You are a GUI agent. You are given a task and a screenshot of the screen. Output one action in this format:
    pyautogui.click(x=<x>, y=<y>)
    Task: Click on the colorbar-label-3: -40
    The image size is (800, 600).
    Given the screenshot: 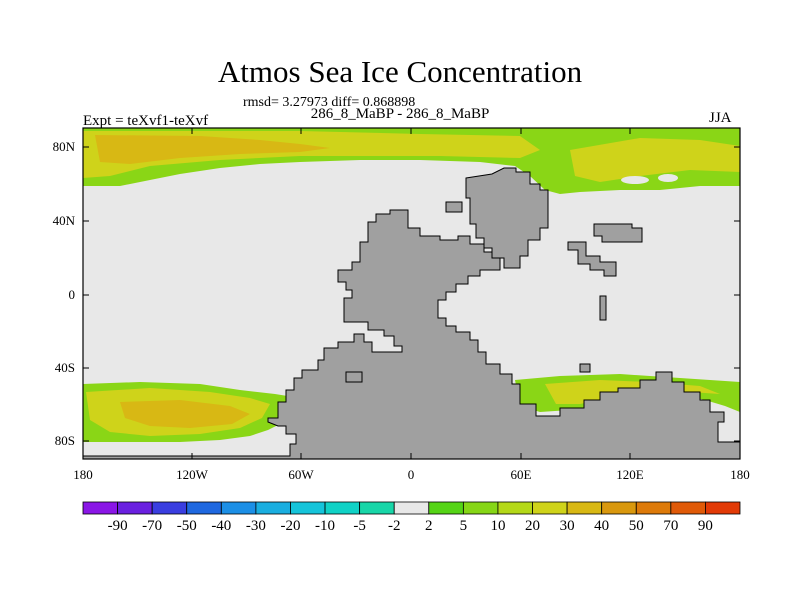 What is the action you would take?
    pyautogui.click(x=221, y=526)
    